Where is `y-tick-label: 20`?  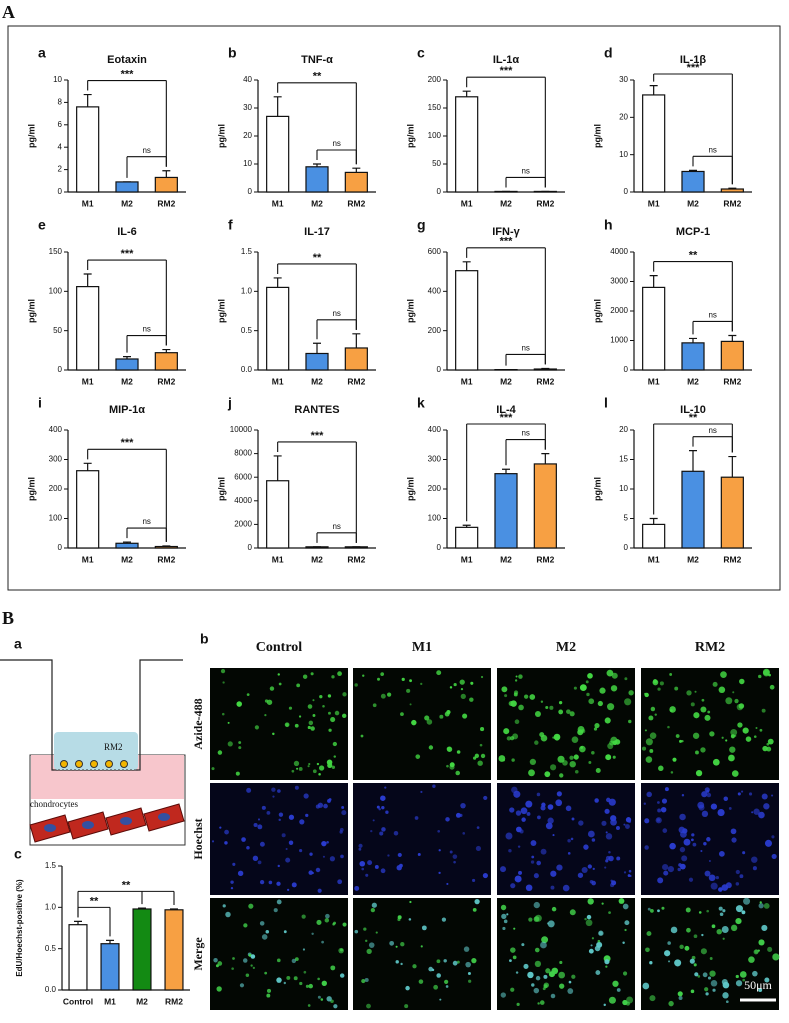
y-tick-label: 20 is located at coordinates (623, 429).